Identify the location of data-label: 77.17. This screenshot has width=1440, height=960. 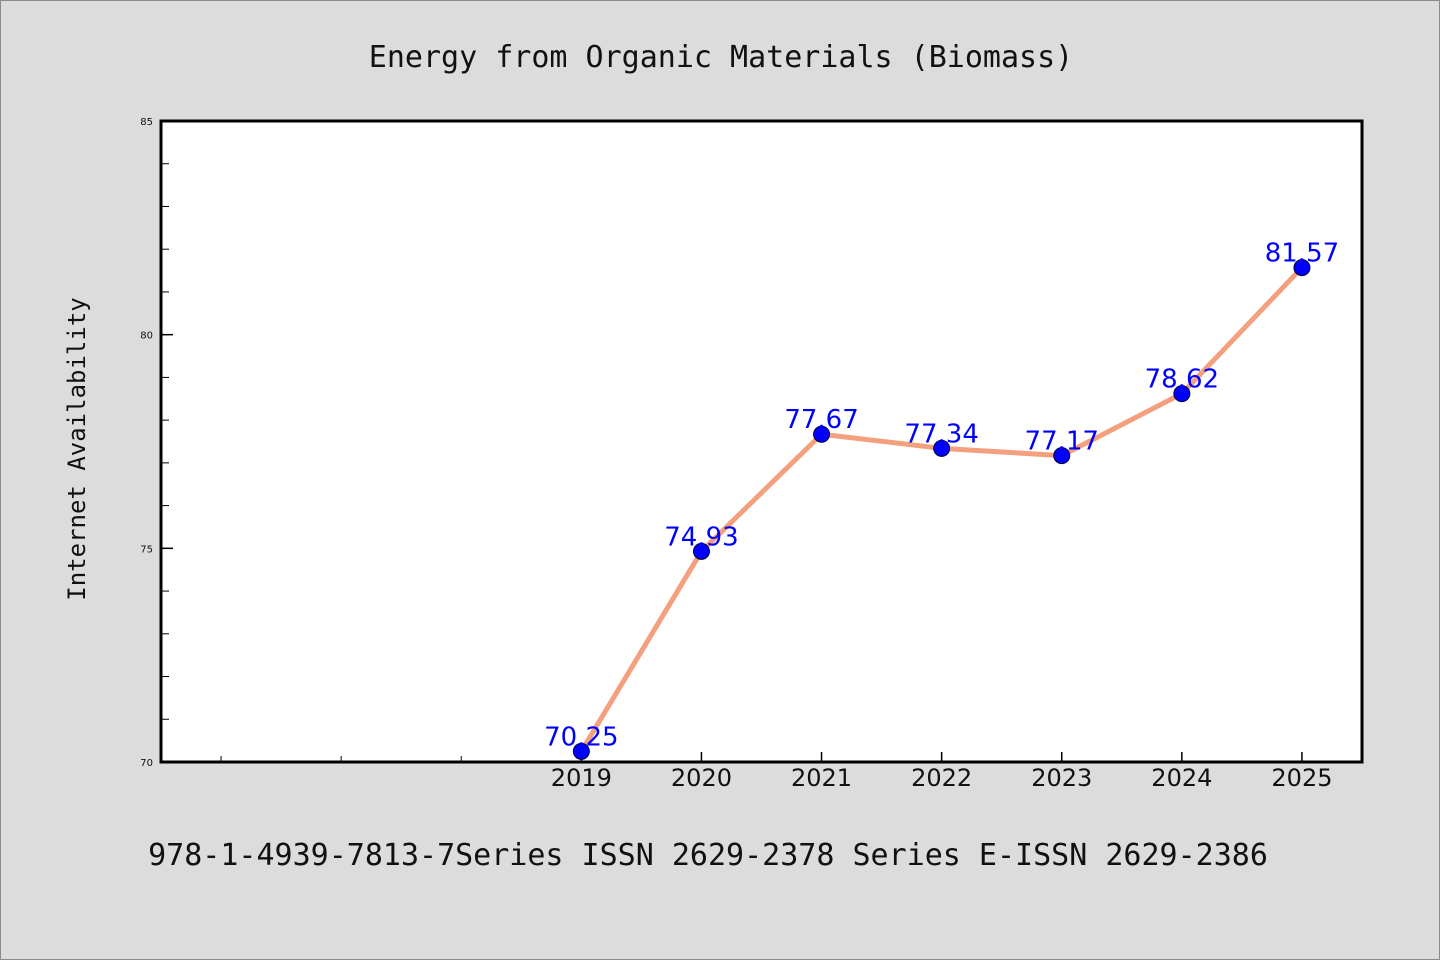
(1062, 442).